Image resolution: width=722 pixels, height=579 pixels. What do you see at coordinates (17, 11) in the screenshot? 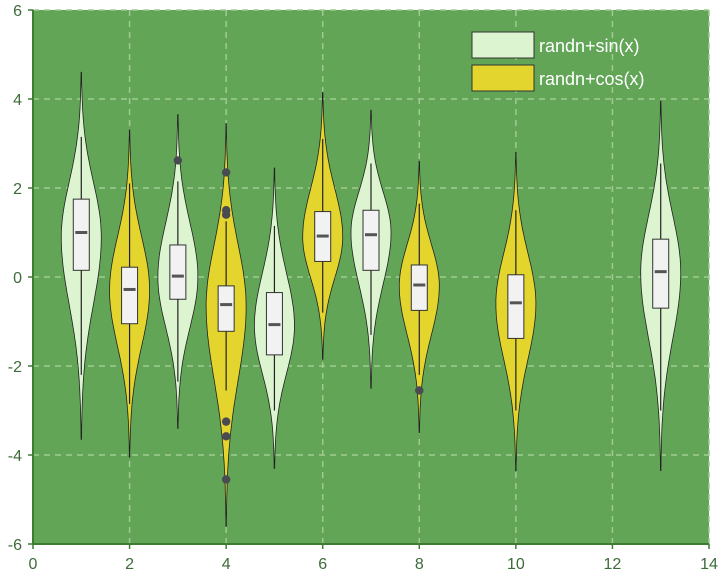
I see `y-tick-label: 6` at bounding box center [17, 11].